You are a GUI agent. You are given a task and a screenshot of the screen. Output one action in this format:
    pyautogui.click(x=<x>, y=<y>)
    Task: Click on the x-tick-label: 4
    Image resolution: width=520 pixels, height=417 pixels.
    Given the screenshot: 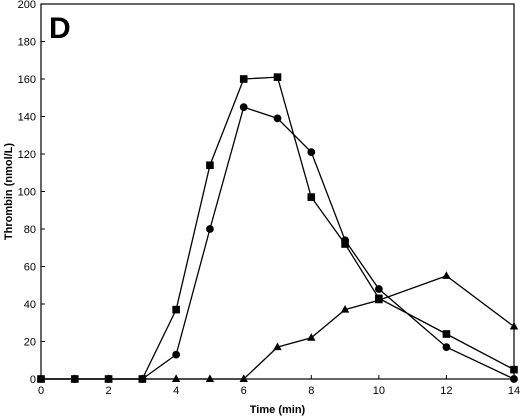 What is the action you would take?
    pyautogui.click(x=176, y=391)
    